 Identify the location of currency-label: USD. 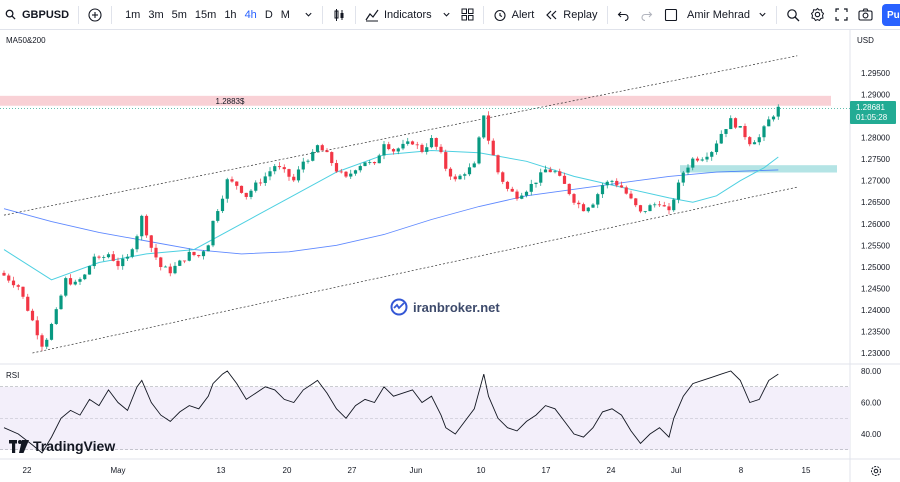
(865, 40).